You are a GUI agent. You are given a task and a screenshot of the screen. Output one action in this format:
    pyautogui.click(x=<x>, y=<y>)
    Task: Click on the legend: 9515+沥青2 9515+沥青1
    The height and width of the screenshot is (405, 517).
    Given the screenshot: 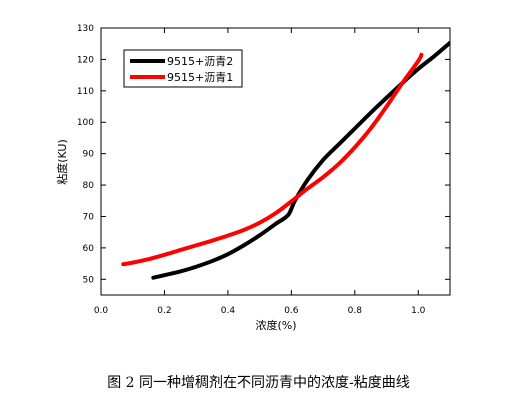 What is the action you would take?
    pyautogui.click(x=183, y=68)
    